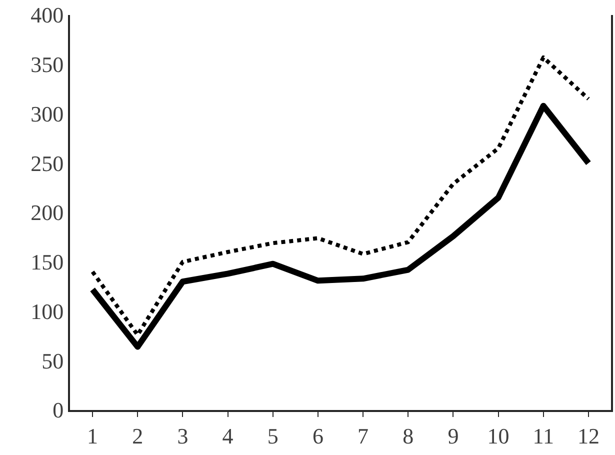  I want to click on y-tick-label: 200, so click(47, 213).